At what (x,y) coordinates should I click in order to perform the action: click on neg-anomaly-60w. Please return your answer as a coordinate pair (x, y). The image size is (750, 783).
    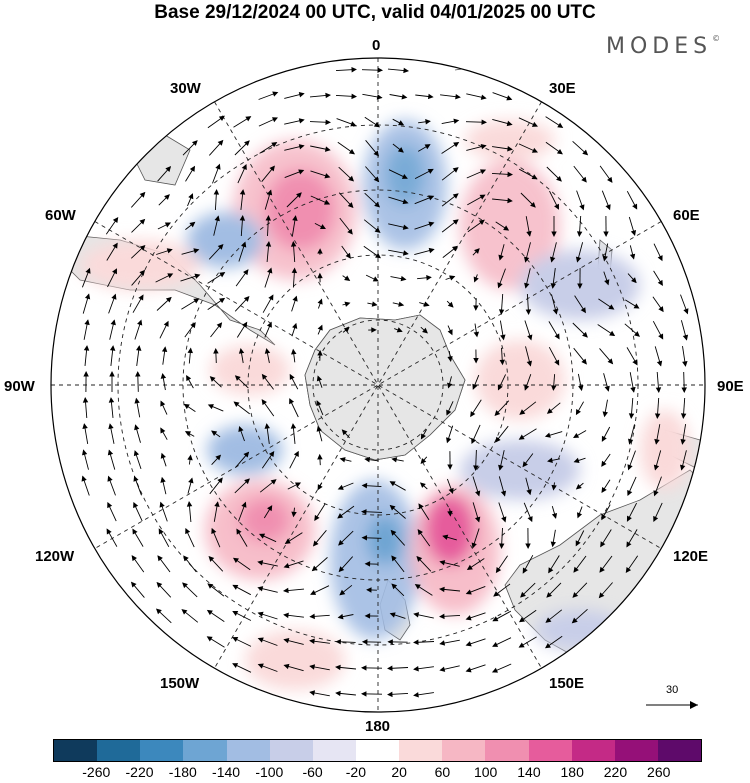
    Looking at the image, I should click on (225, 240).